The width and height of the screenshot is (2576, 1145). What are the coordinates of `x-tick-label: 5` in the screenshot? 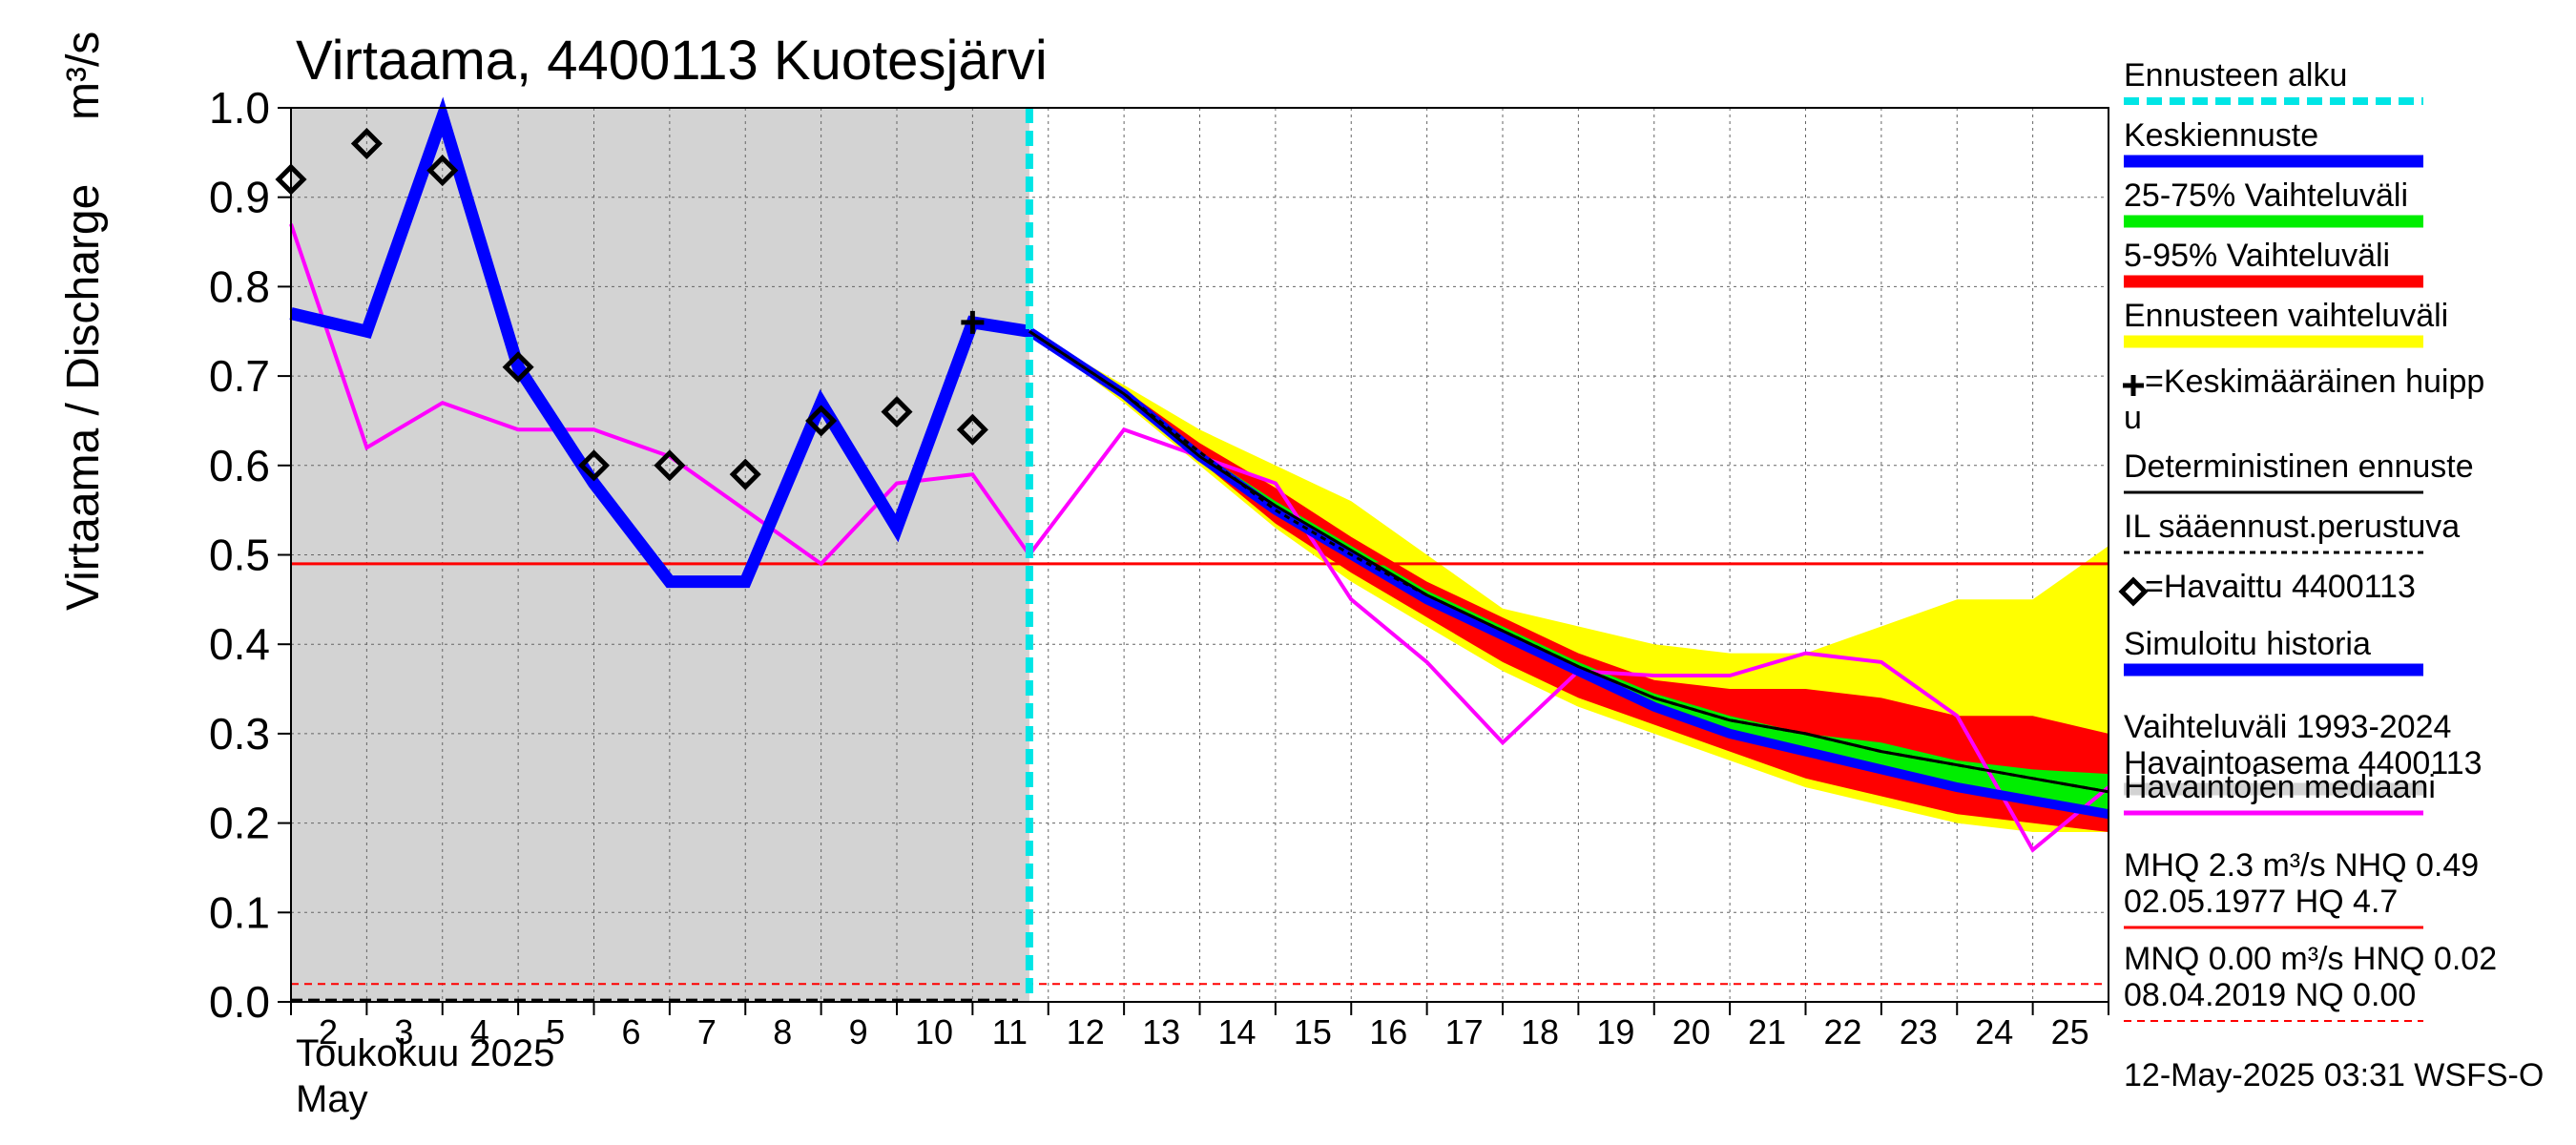 It's located at (555, 1031).